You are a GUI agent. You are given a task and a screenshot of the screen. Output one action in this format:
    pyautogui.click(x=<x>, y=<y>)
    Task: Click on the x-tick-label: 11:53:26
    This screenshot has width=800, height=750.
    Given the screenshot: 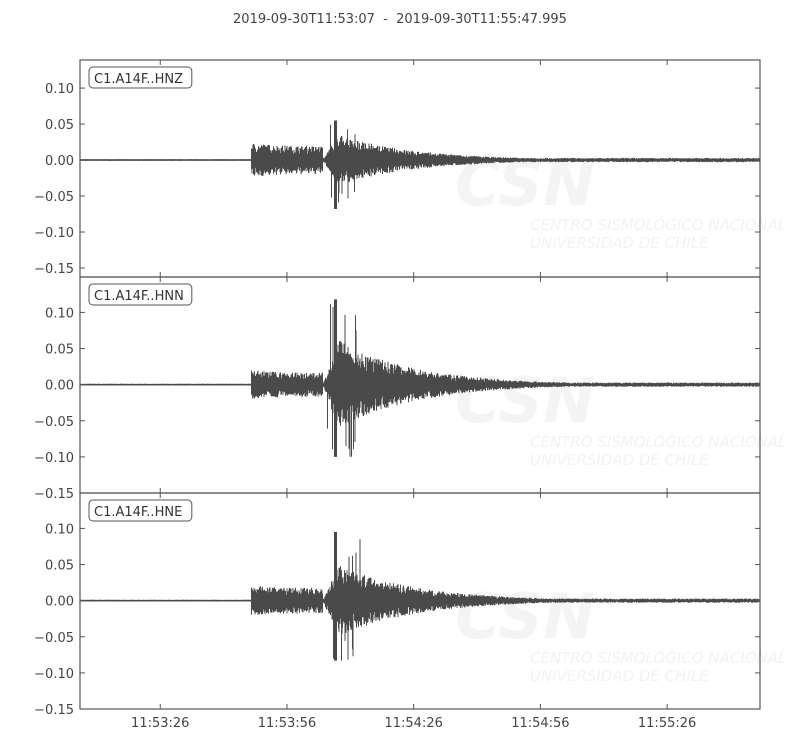 What is the action you would take?
    pyautogui.click(x=160, y=723)
    